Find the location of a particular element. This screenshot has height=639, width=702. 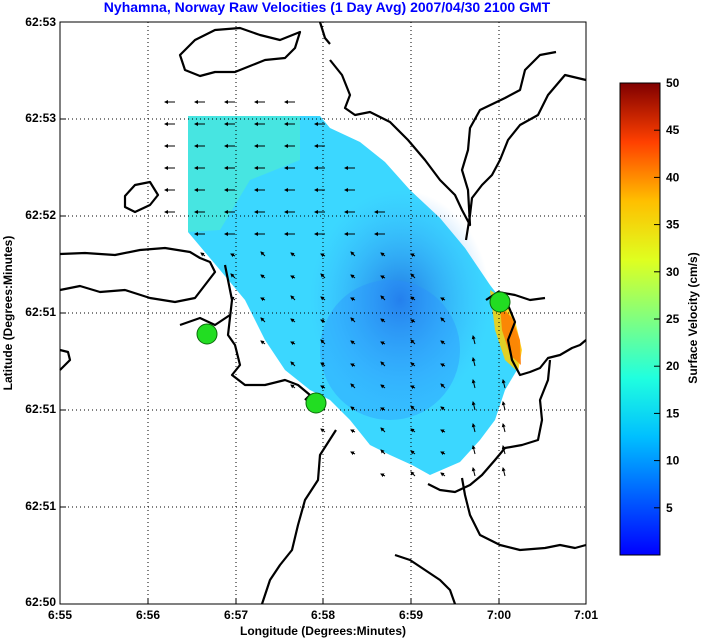

coast-west-peninsula is located at coordinates (138, 275).